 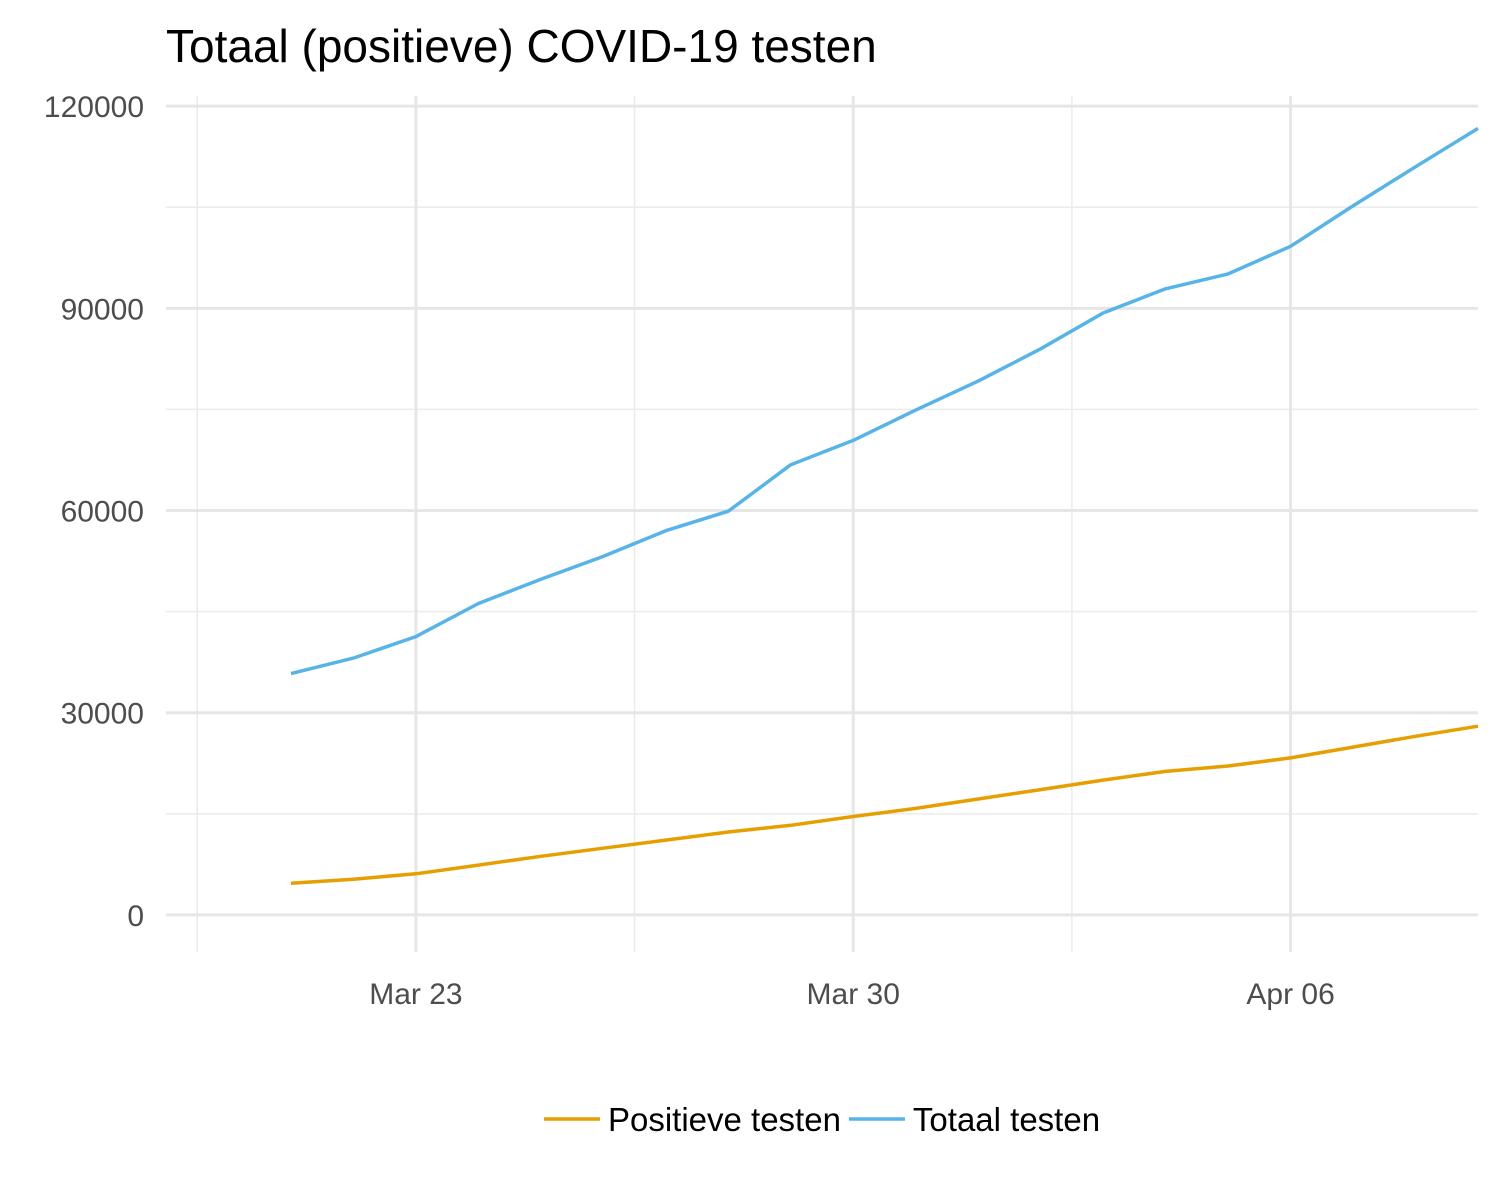 I want to click on x-axis-tick-labels: Mar 23 Mar 30 Apr 06, so click(x=852, y=994).